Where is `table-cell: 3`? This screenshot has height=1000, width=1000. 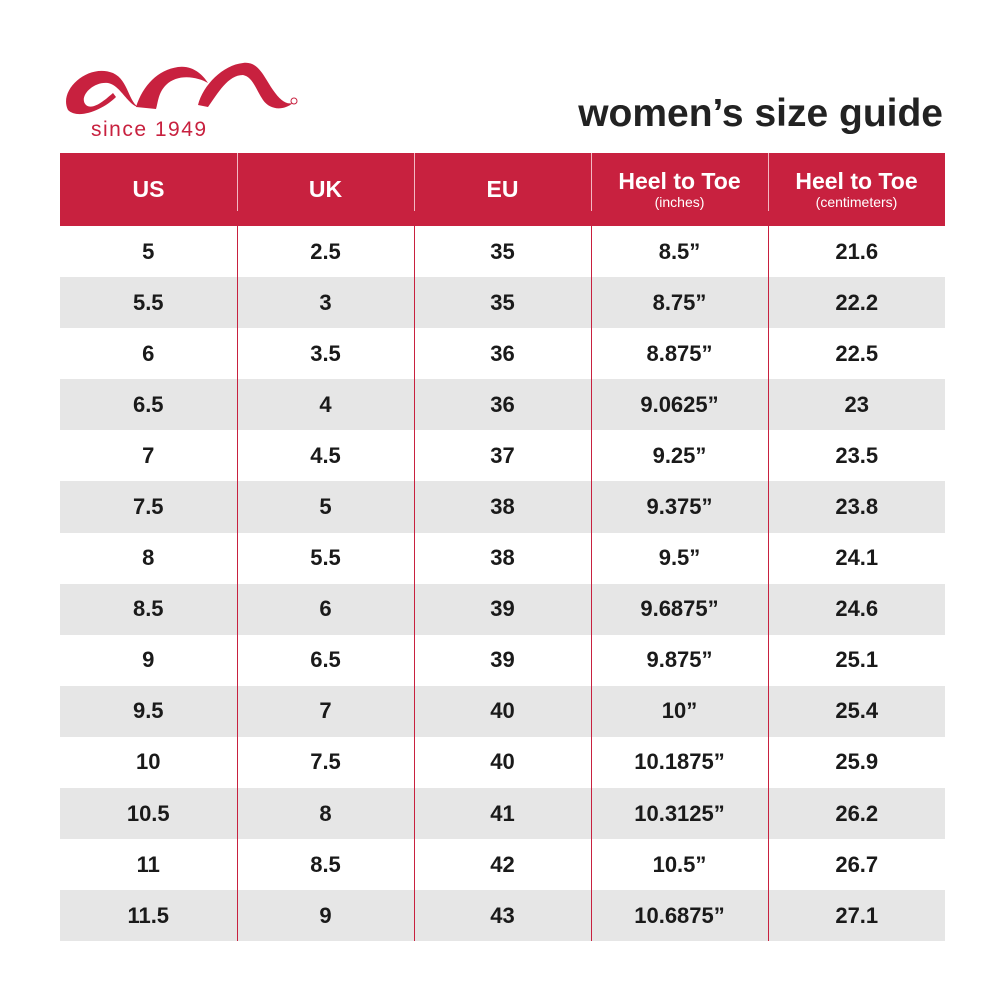 table-cell: 3 is located at coordinates (325, 303).